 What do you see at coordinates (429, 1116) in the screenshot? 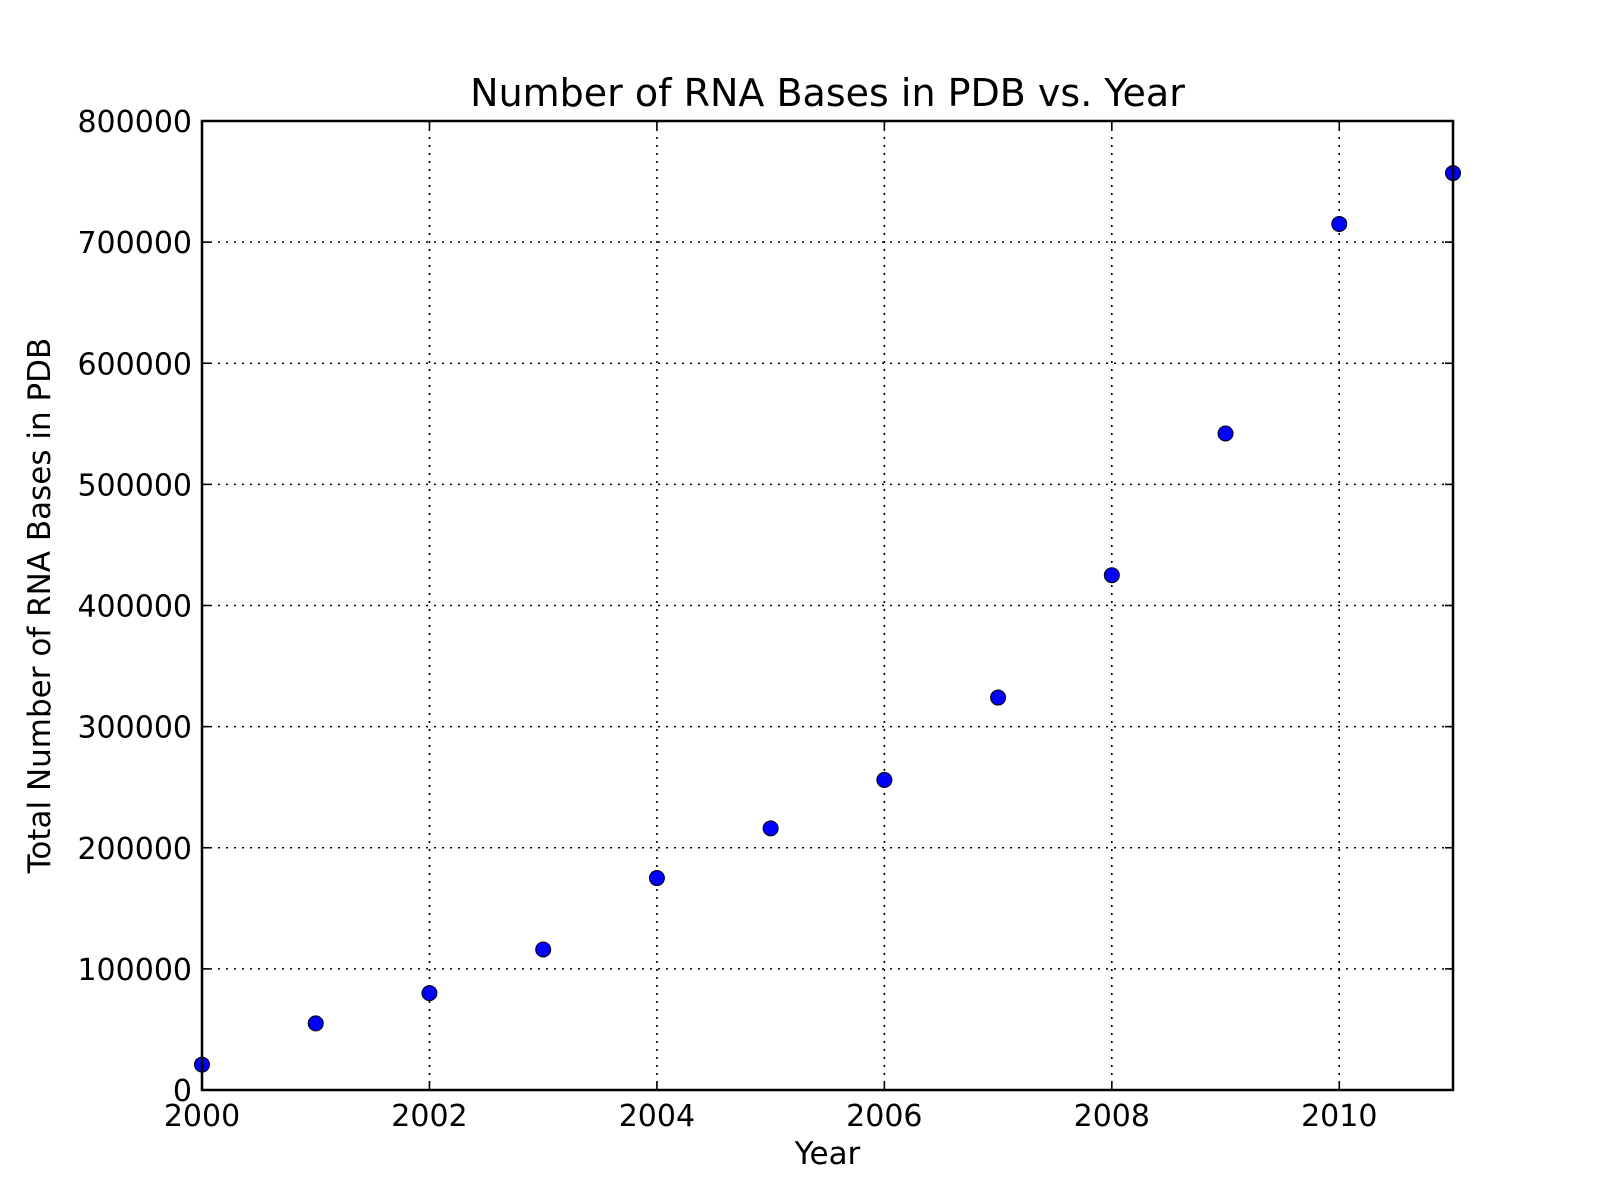
I see `x-tick-label: 2002` at bounding box center [429, 1116].